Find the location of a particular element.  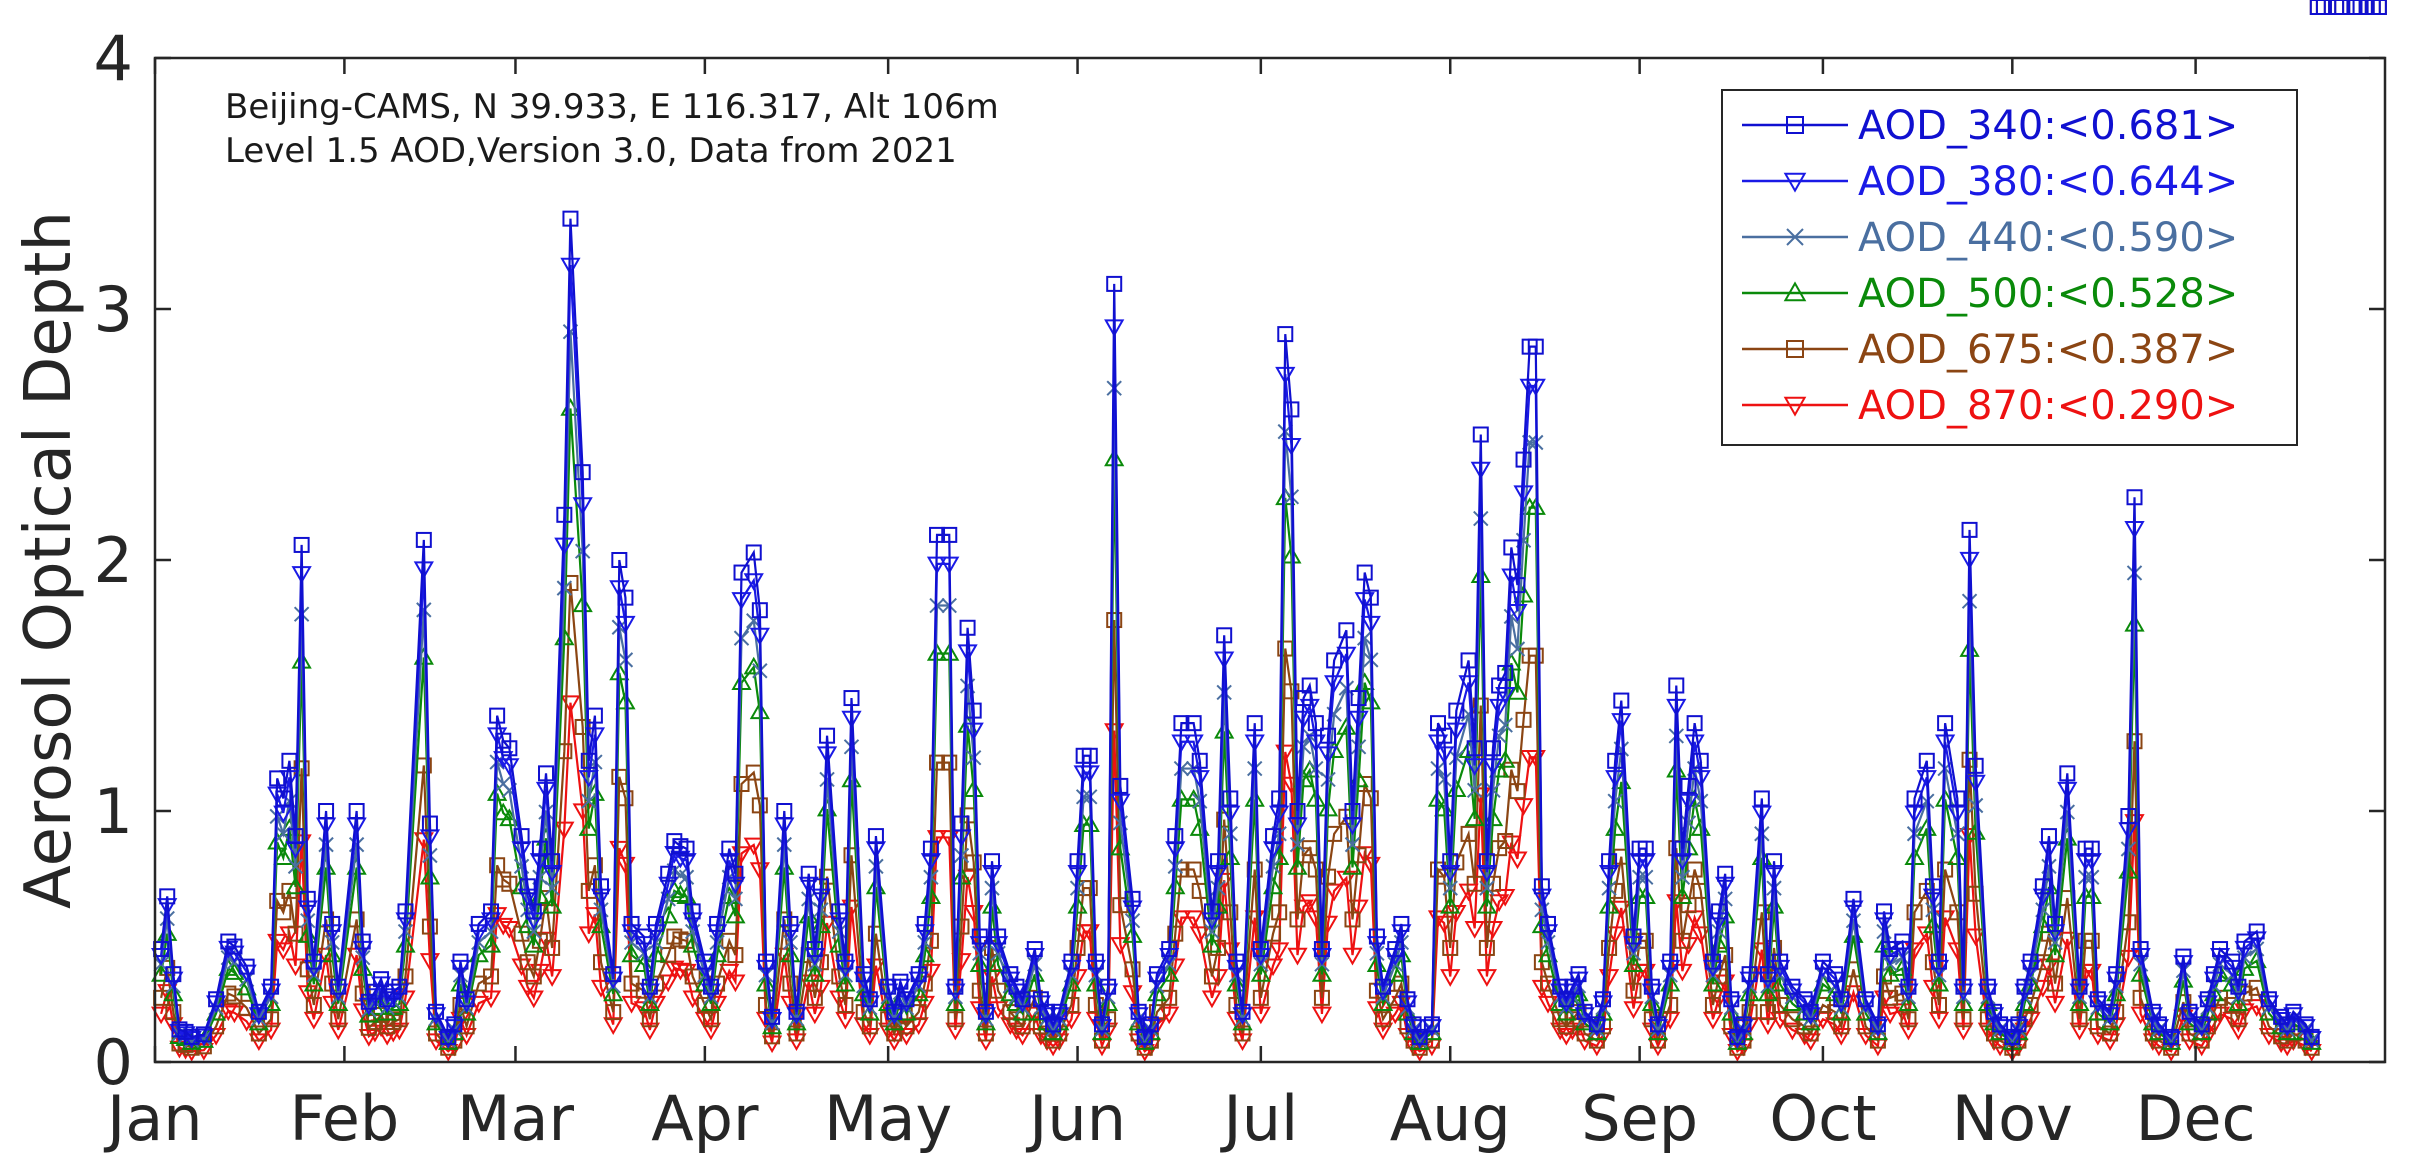

y-tick-label: 2 is located at coordinates (113, 560).